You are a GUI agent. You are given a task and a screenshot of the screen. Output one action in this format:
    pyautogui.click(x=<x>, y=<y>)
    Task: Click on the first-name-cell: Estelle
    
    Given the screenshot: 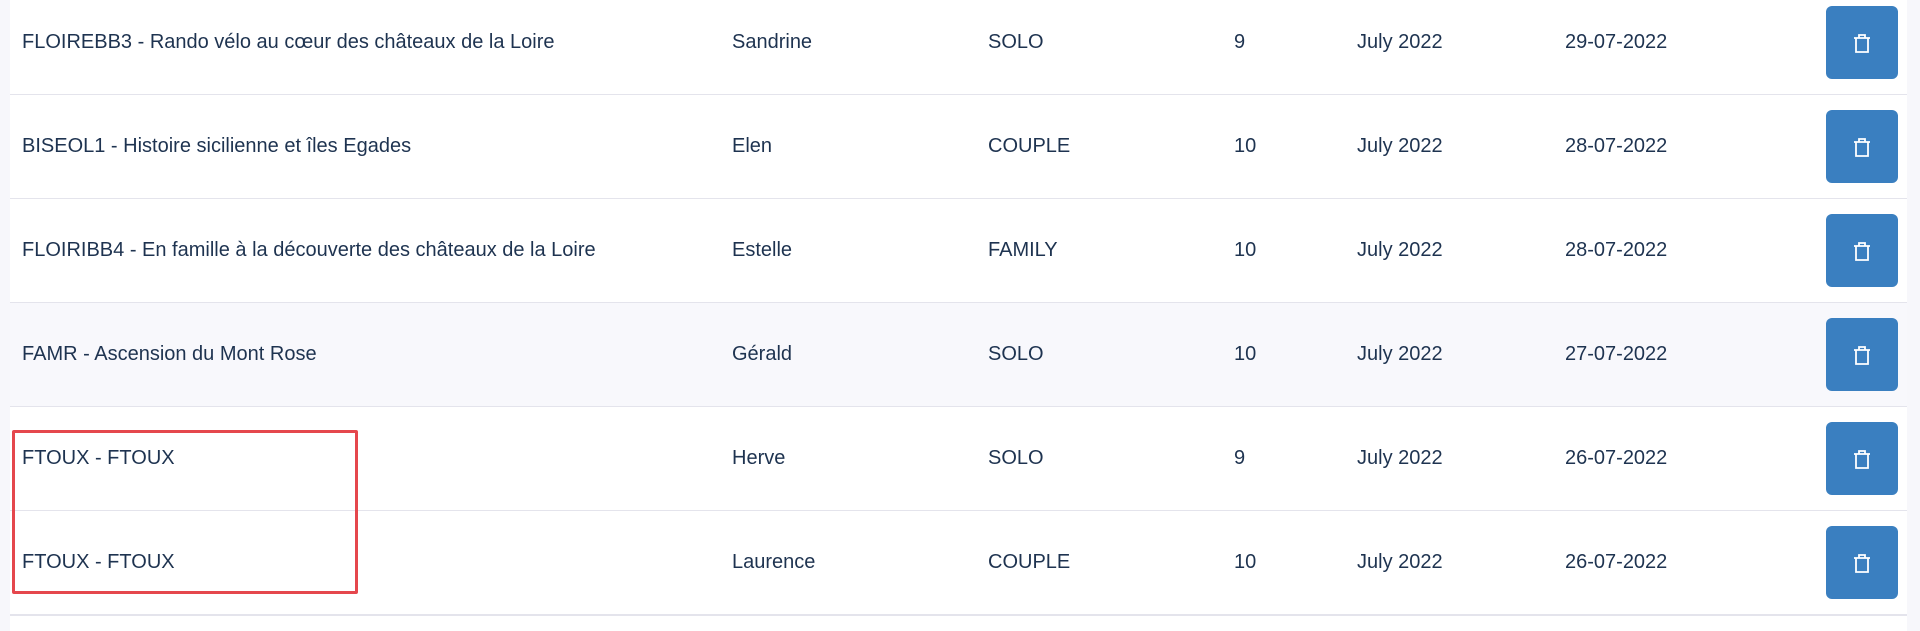 What is the action you would take?
    pyautogui.click(x=762, y=250)
    